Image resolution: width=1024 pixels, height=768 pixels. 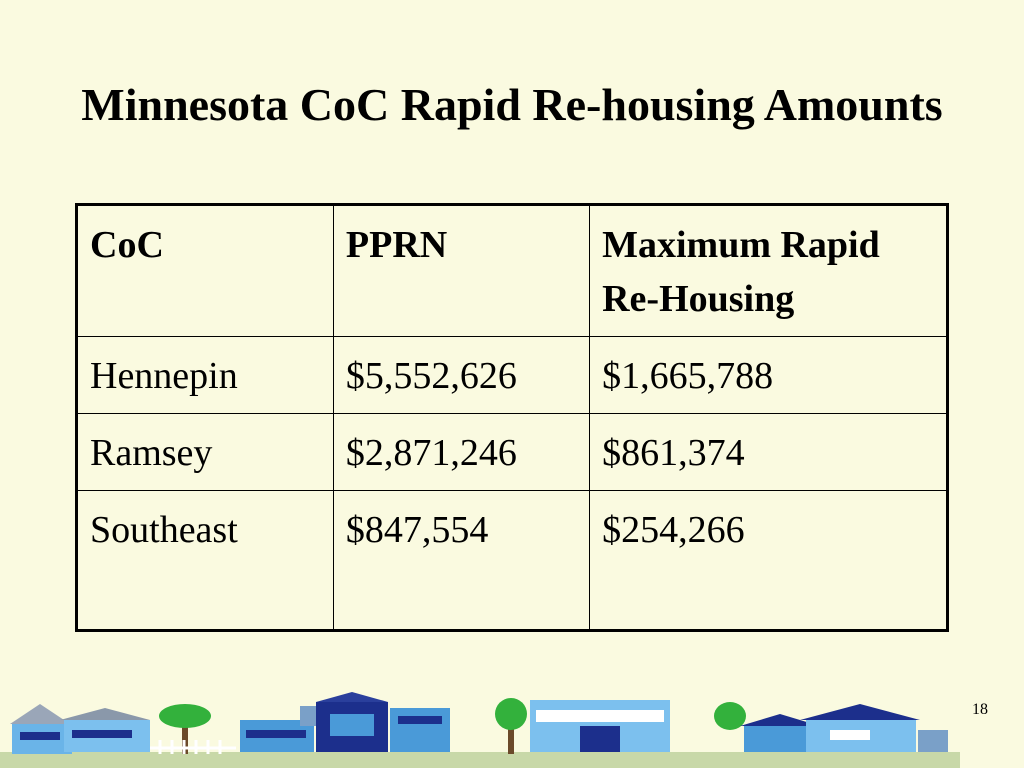 What do you see at coordinates (461, 375) in the screenshot?
I see `cell-pprn: $5,552,626` at bounding box center [461, 375].